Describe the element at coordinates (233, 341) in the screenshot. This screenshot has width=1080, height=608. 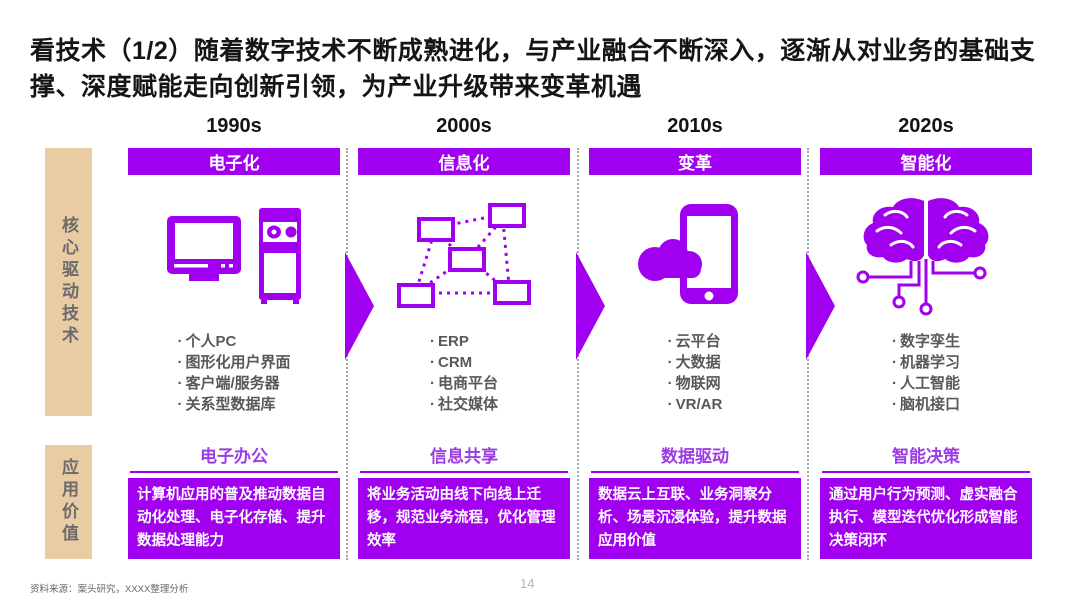
I see `bullet-item: 个人PC` at that location.